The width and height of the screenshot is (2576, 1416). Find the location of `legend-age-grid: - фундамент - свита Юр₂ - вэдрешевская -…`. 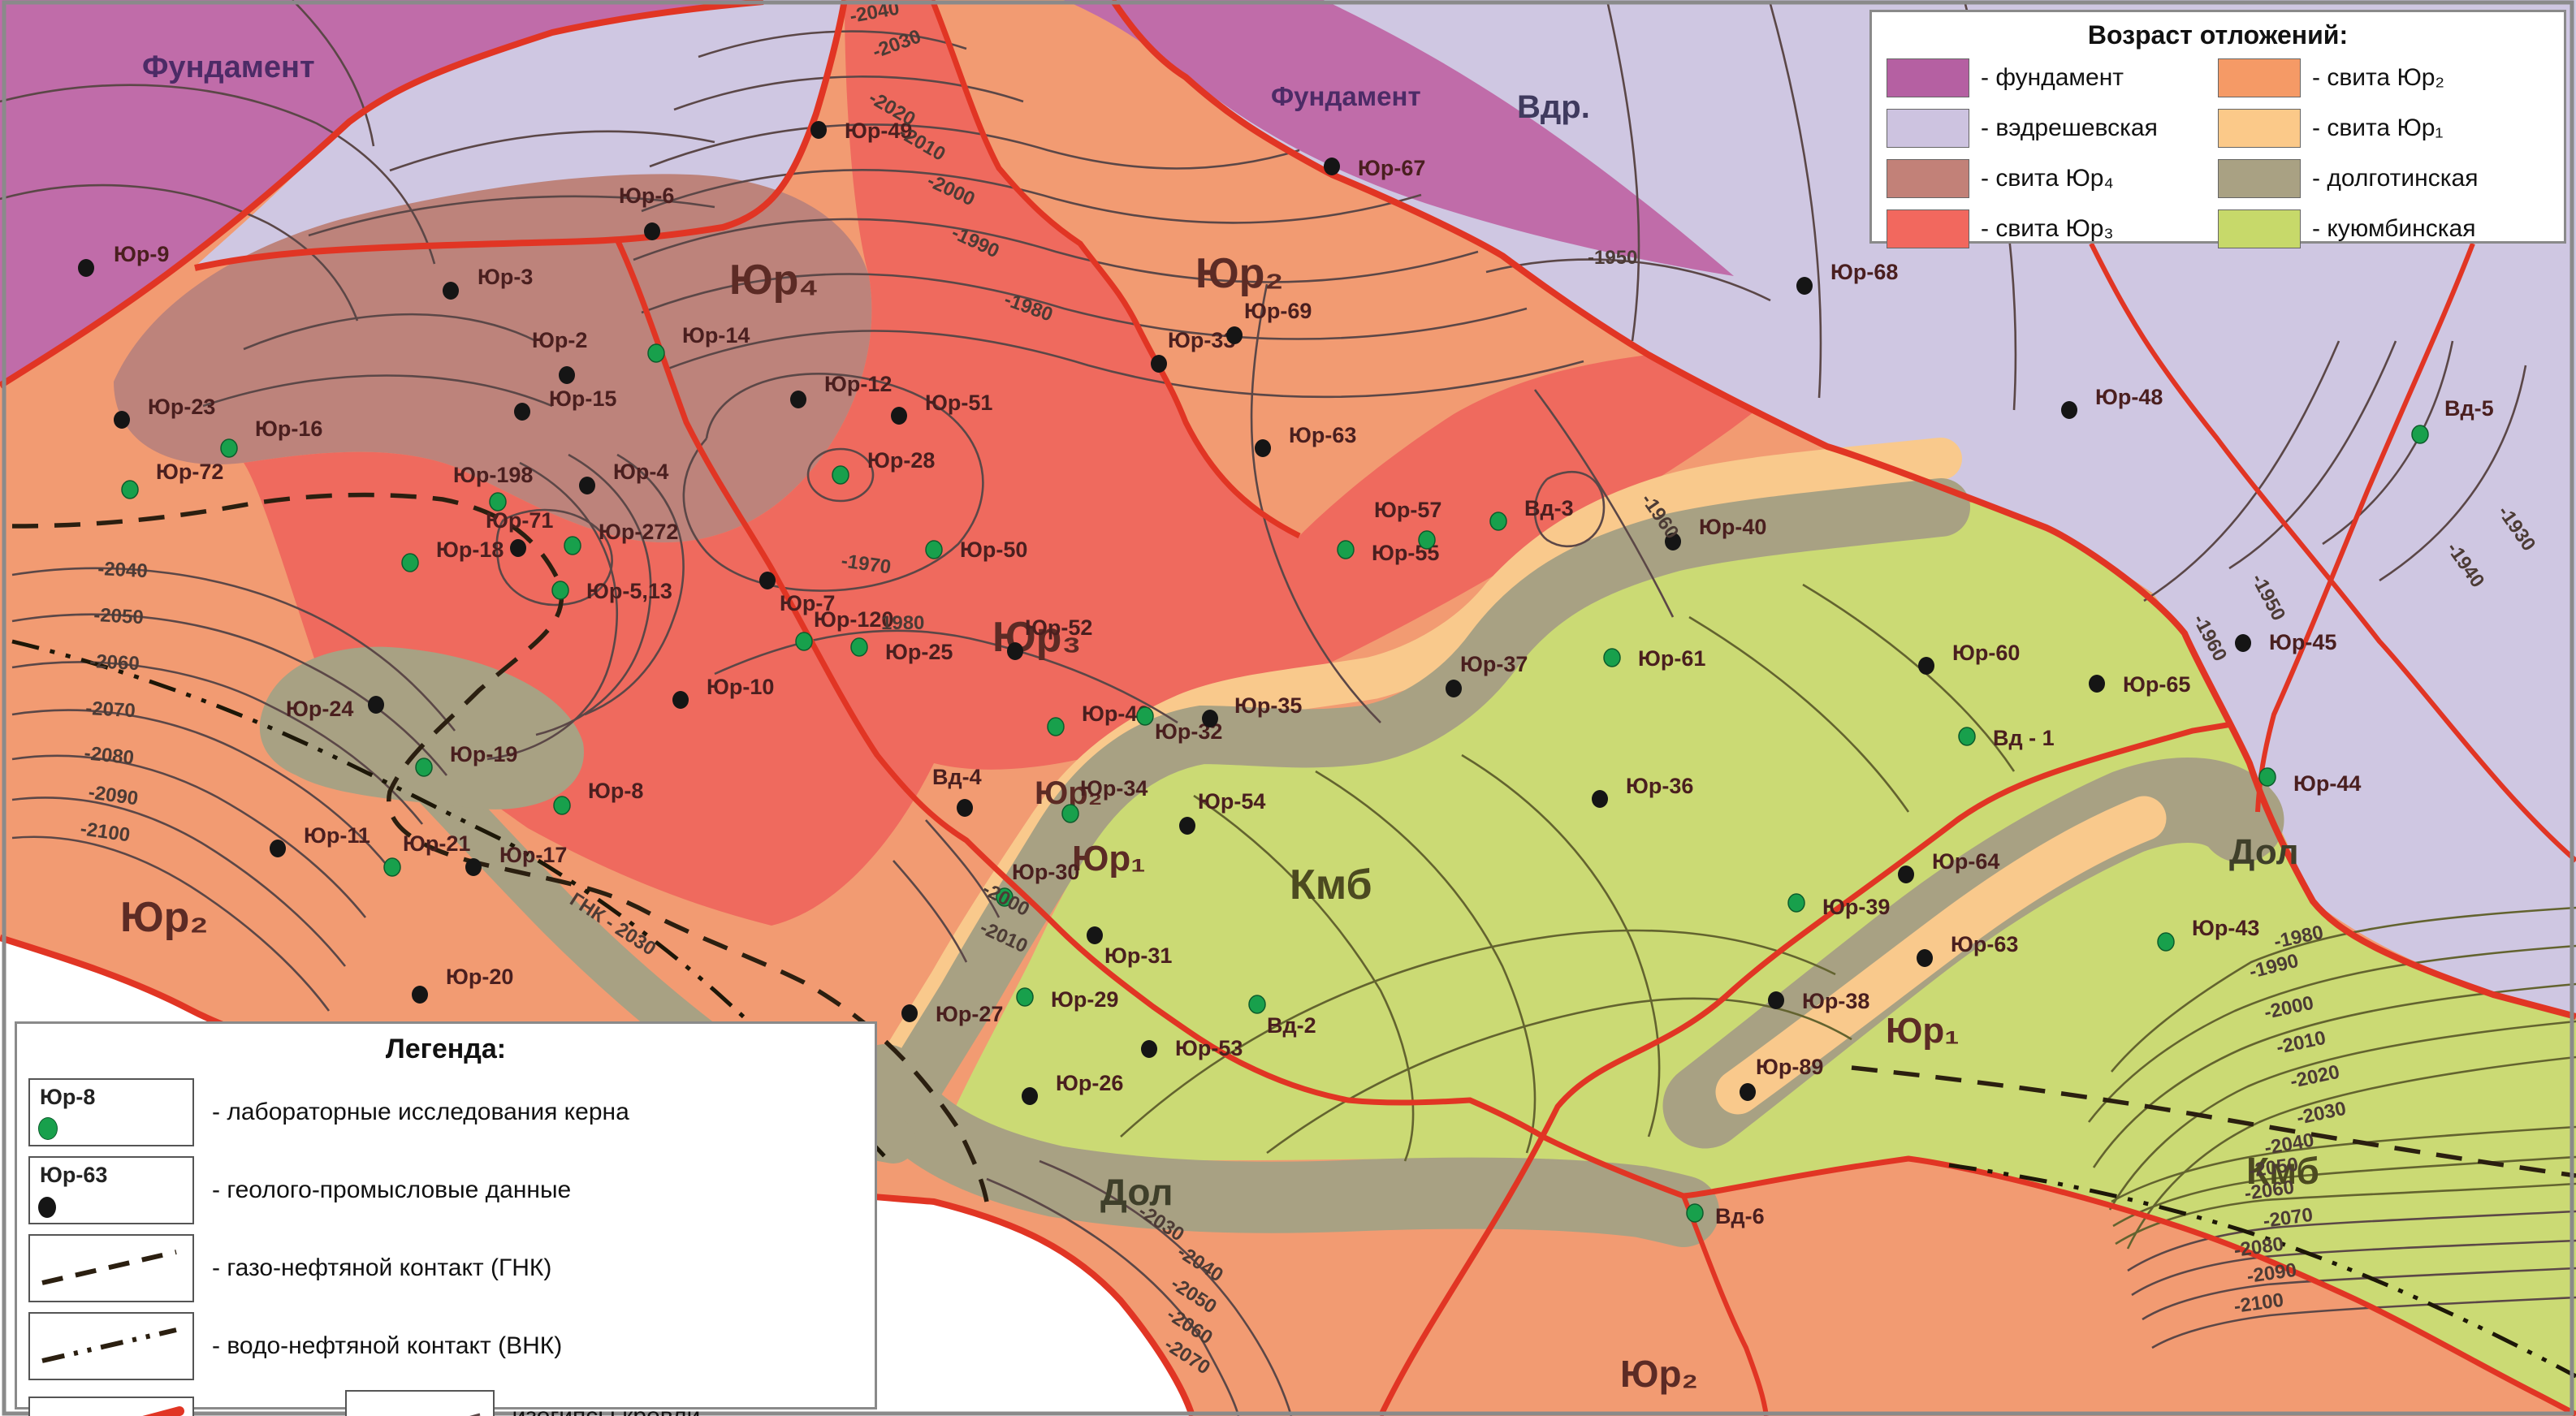

legend-age-grid: - фундамент - свита Юр₂ - вэдрешевская -… is located at coordinates (2218, 153).